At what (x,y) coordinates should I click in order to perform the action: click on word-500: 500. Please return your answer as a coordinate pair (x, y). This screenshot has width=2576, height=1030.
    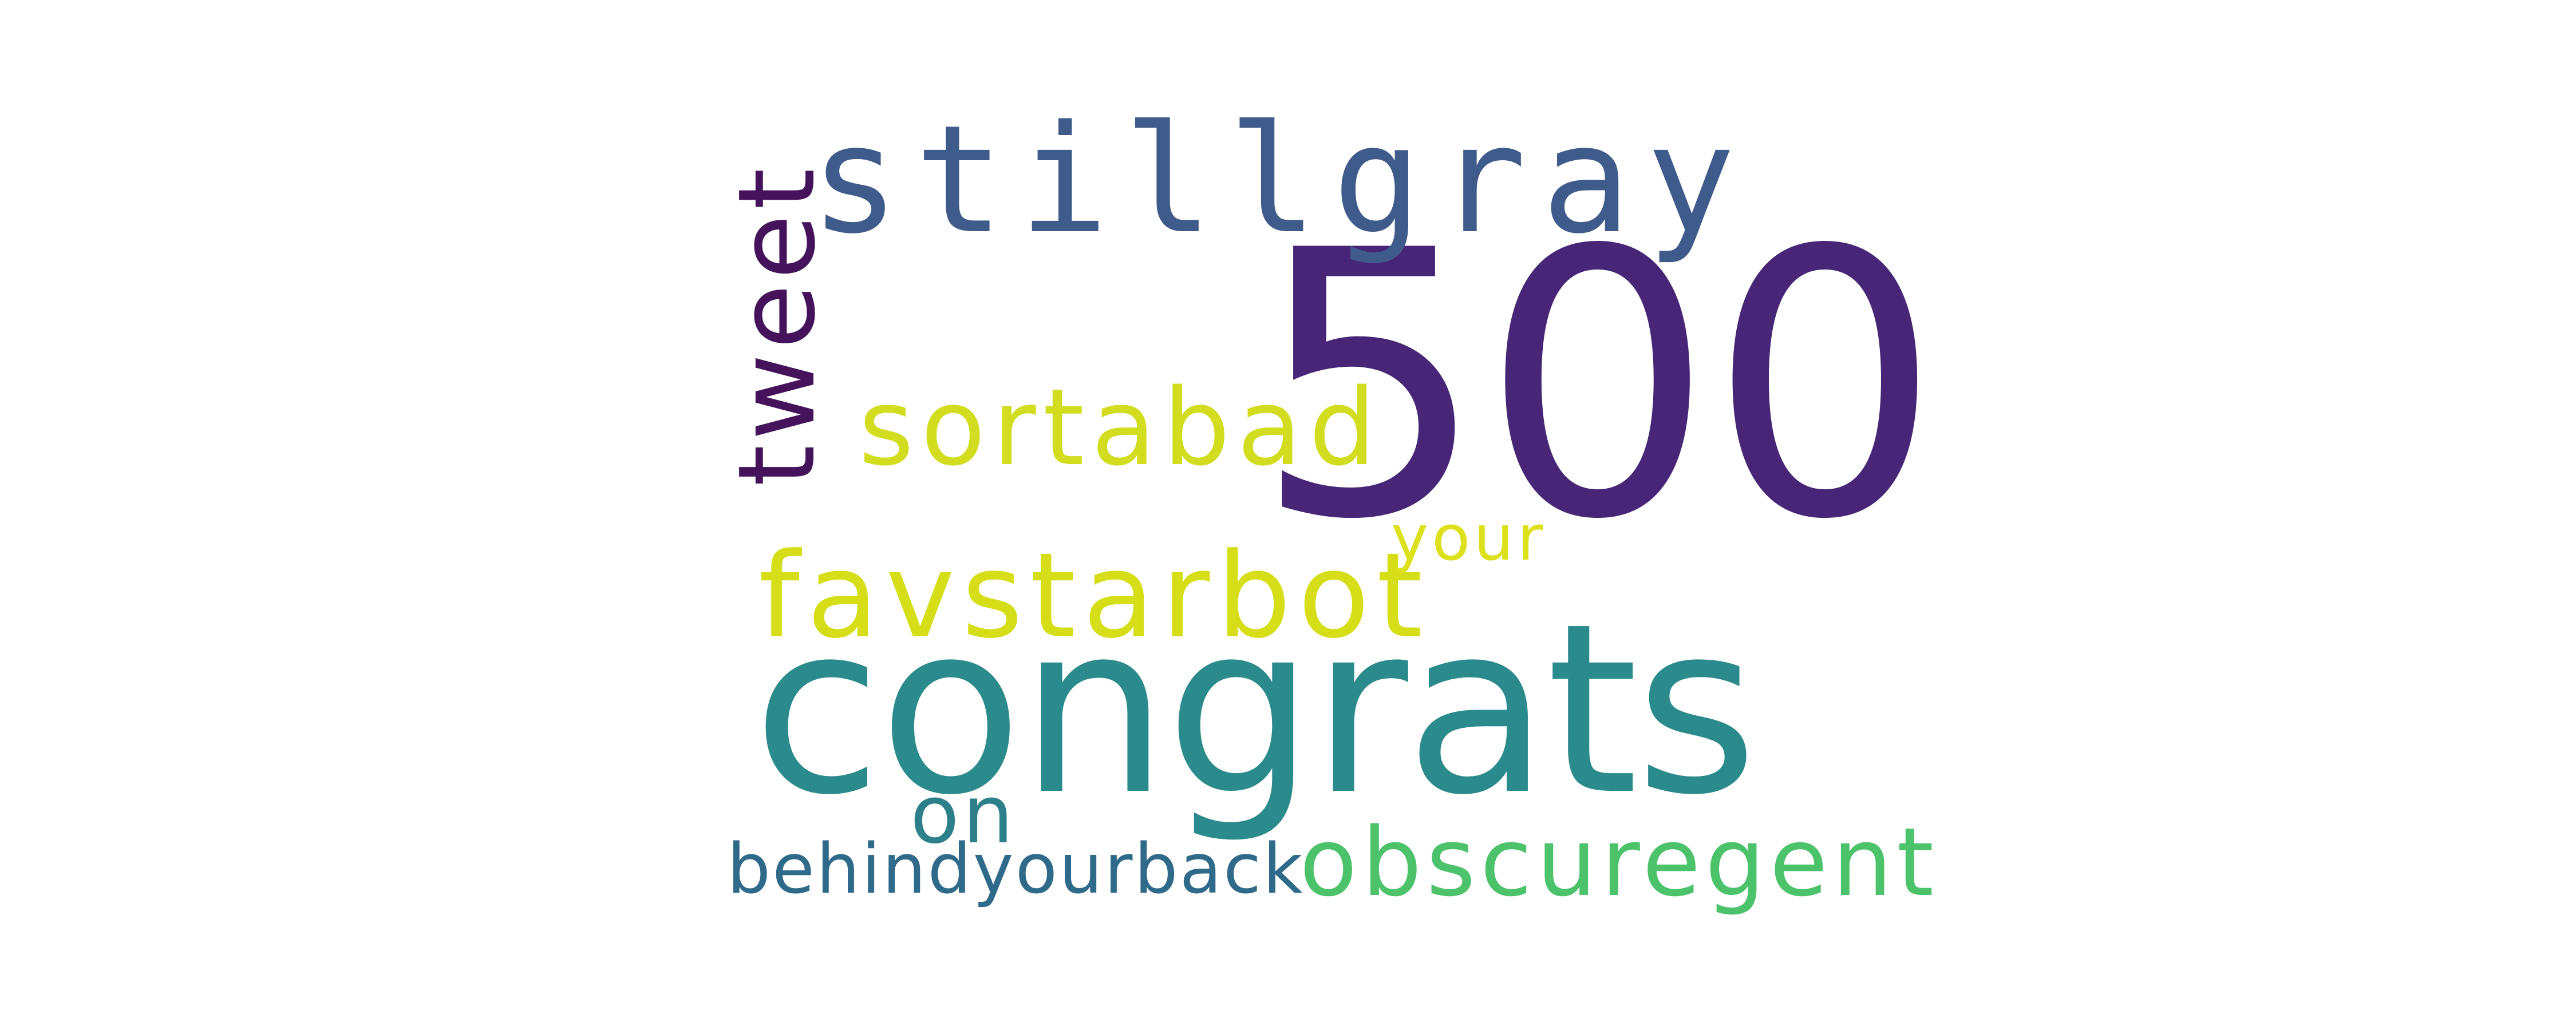
    Looking at the image, I should click on (1598, 386).